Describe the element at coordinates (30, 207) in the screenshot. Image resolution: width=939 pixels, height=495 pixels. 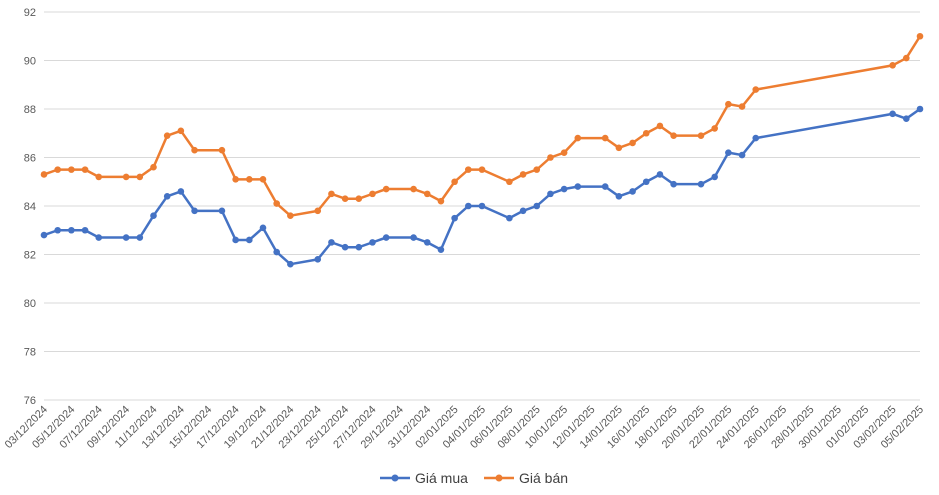
I see `y-tick-label: 84` at that location.